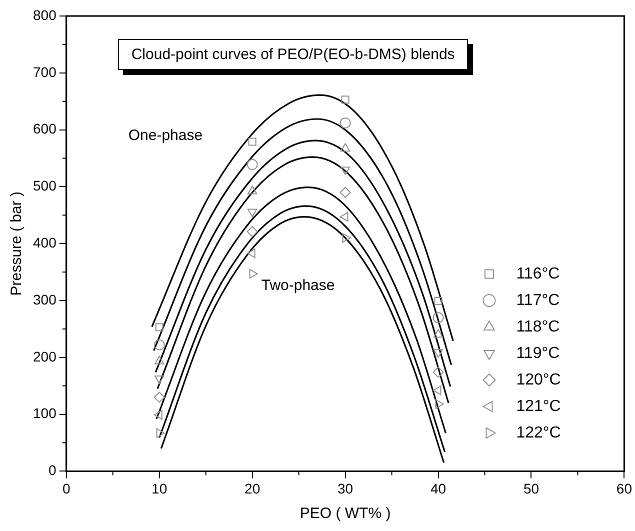  I want to click on x-tick-label: 30, so click(345, 488).